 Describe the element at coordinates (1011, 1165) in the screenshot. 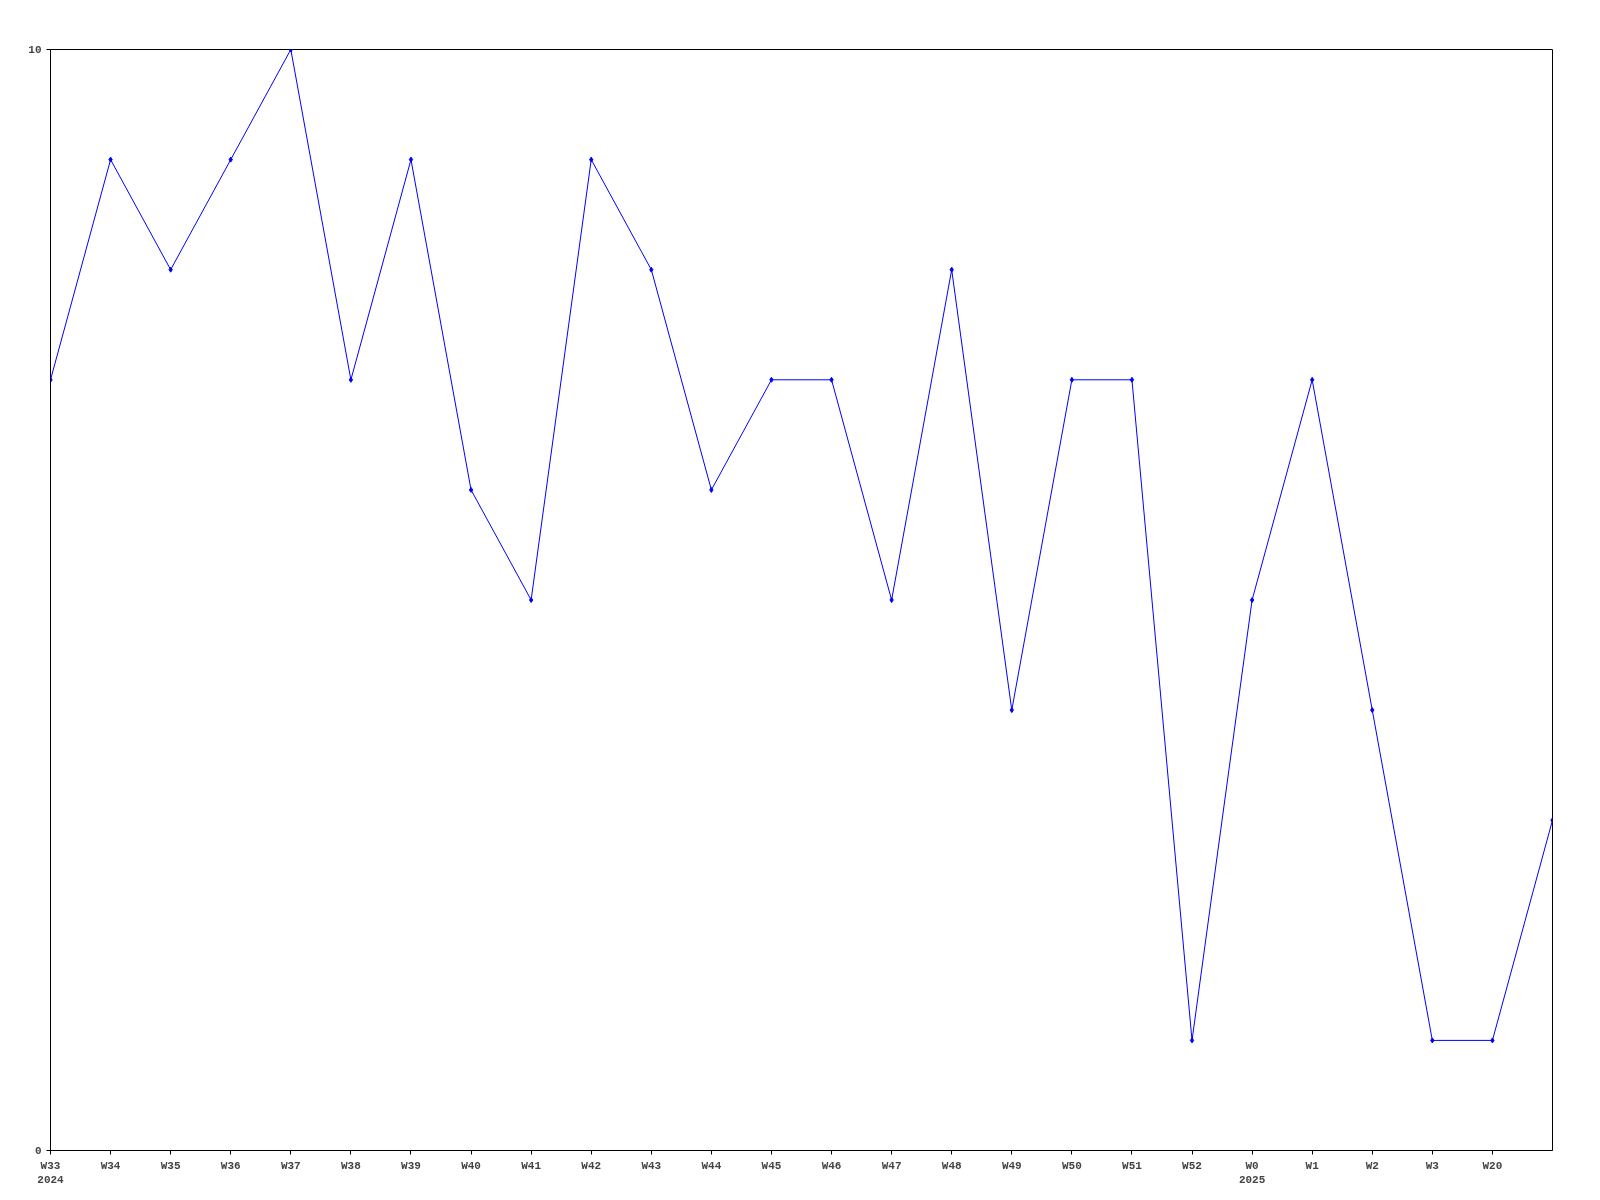

I see `x-tick-label: W49` at that location.